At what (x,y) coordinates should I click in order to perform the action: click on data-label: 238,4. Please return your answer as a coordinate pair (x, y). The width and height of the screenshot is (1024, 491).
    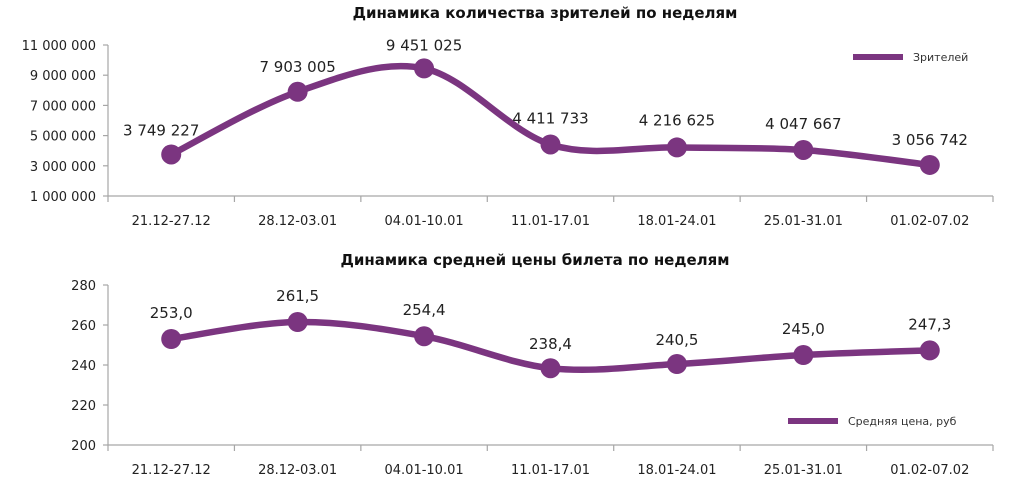
    Looking at the image, I should click on (550, 344).